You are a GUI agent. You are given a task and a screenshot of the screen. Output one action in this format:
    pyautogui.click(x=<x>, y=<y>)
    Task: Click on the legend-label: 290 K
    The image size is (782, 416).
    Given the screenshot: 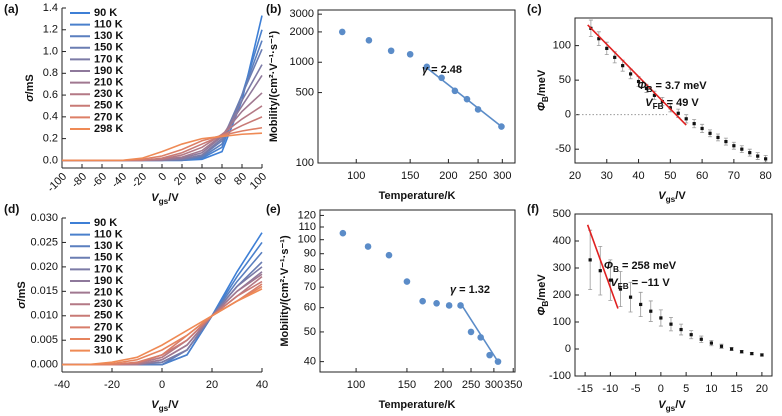 What is the action you would take?
    pyautogui.click(x=108, y=339)
    